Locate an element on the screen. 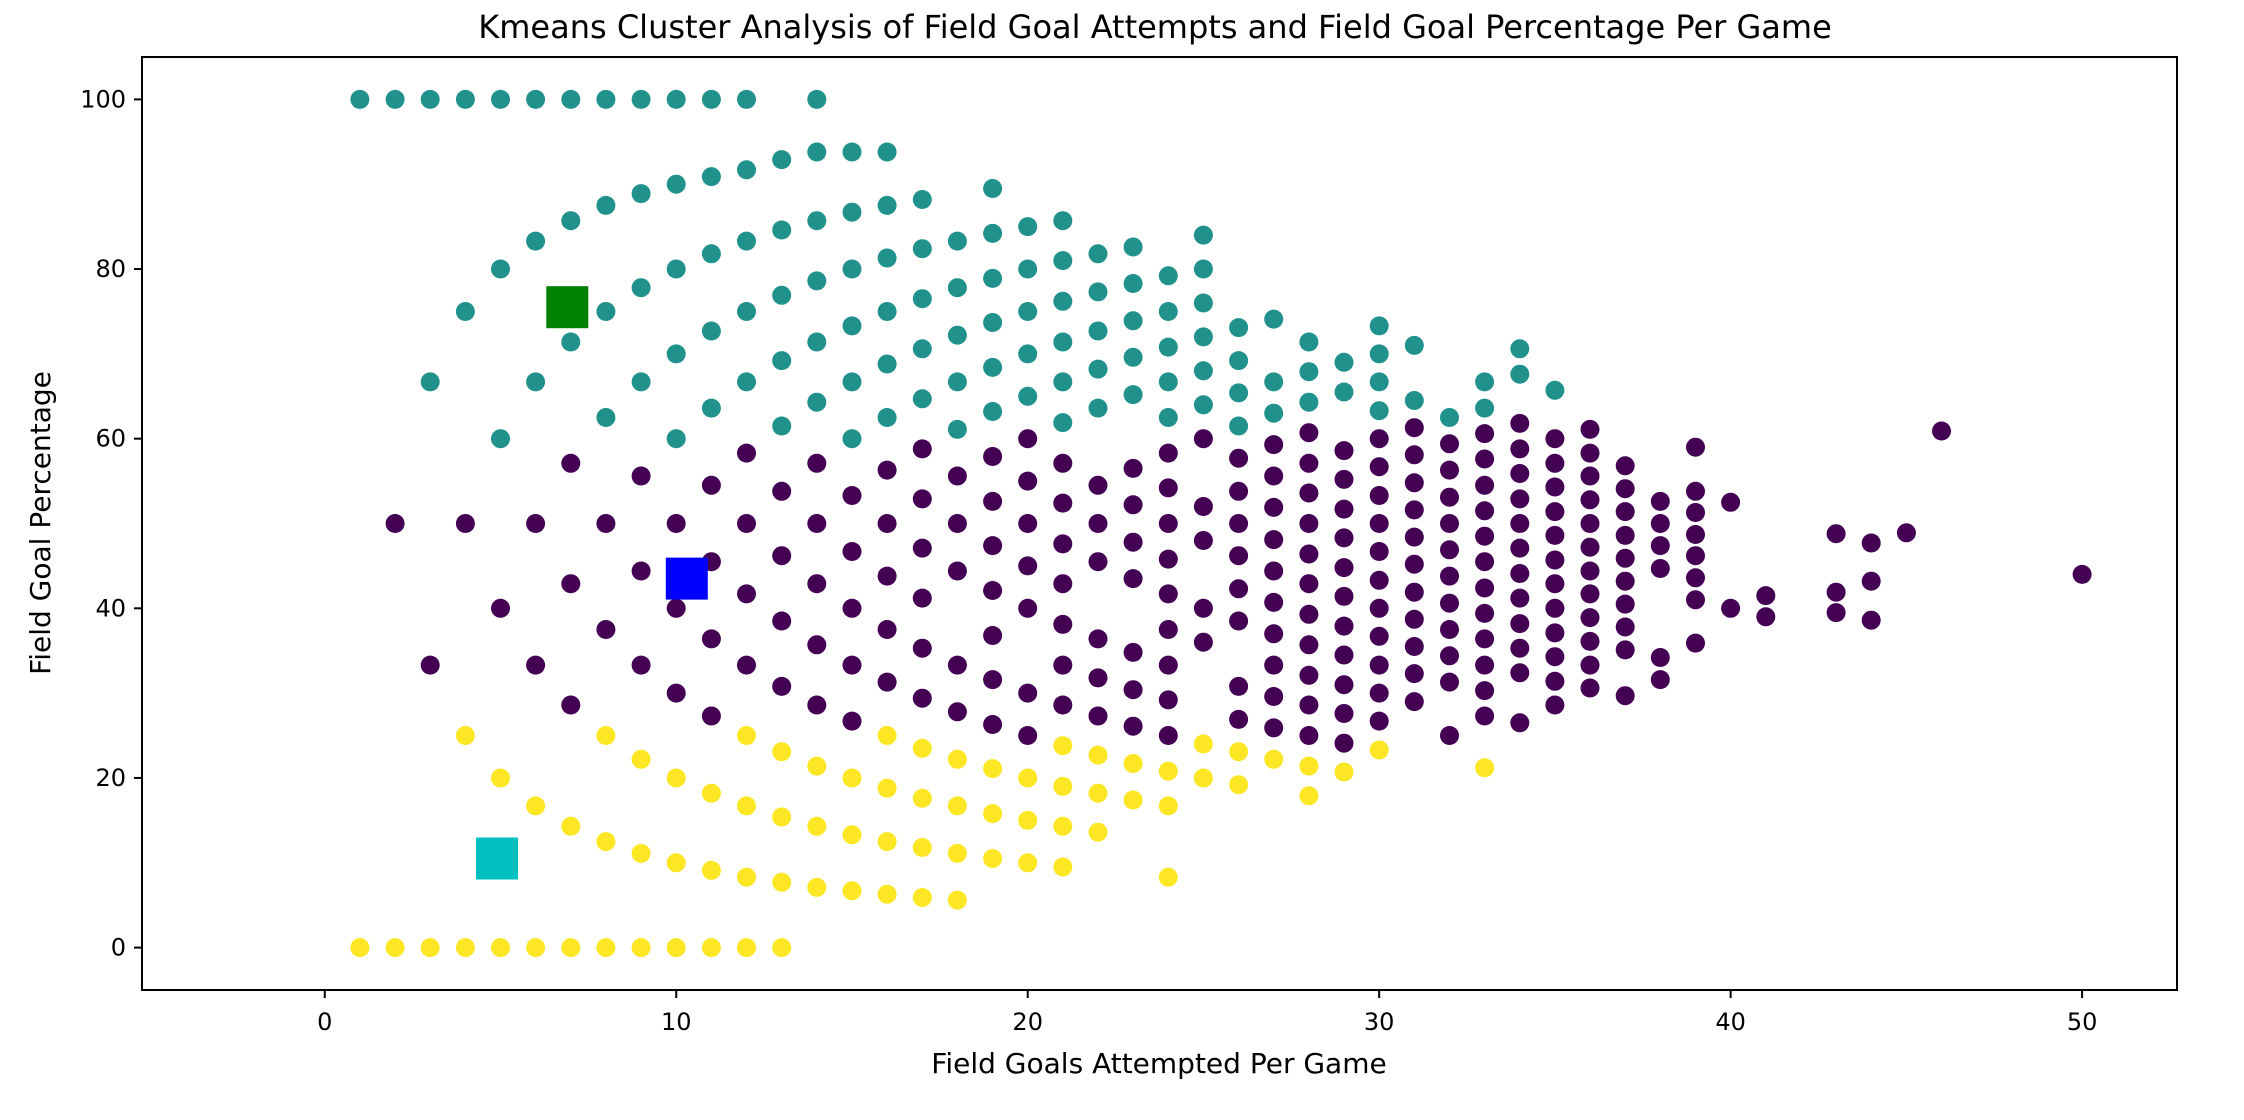  y-tick-label: 20 is located at coordinates (110, 778).